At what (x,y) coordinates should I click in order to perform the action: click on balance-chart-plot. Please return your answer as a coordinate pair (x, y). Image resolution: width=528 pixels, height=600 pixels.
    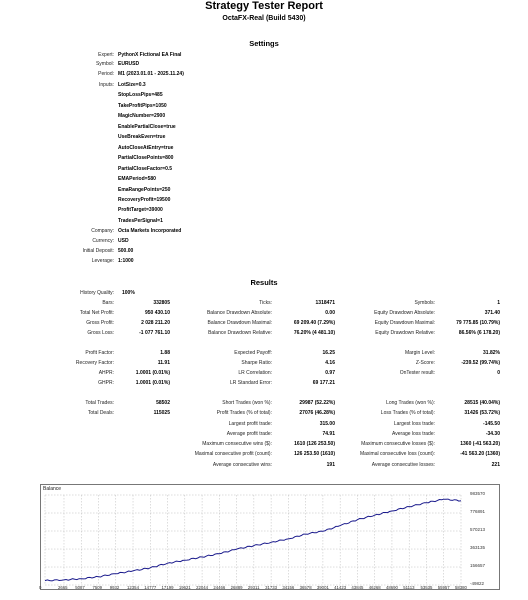
    Looking at the image, I should click on (253, 540).